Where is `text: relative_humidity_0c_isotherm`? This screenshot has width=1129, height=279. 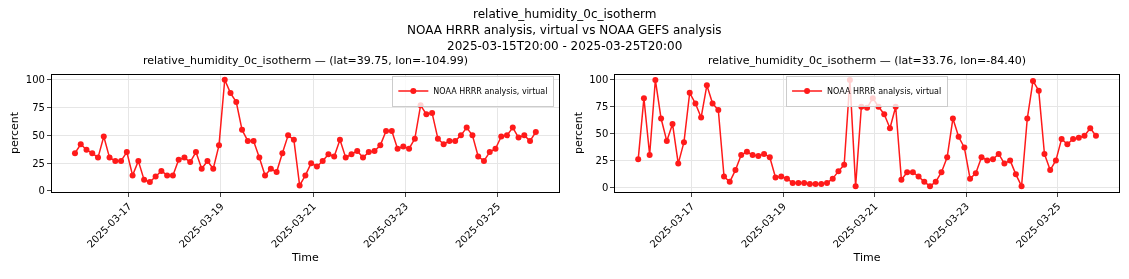 text: relative_humidity_0c_isotherm is located at coordinates (565, 14).